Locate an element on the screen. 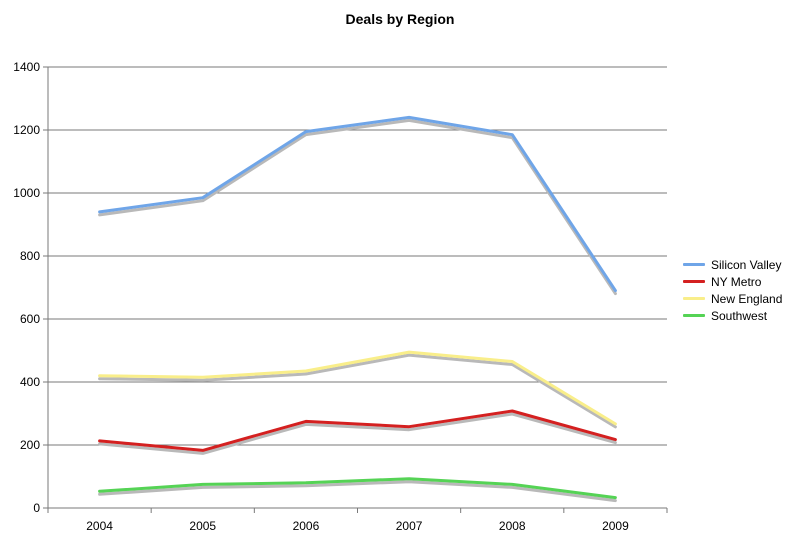 Image resolution: width=800 pixels, height=542 pixels. legend-label: New England is located at coordinates (747, 298).